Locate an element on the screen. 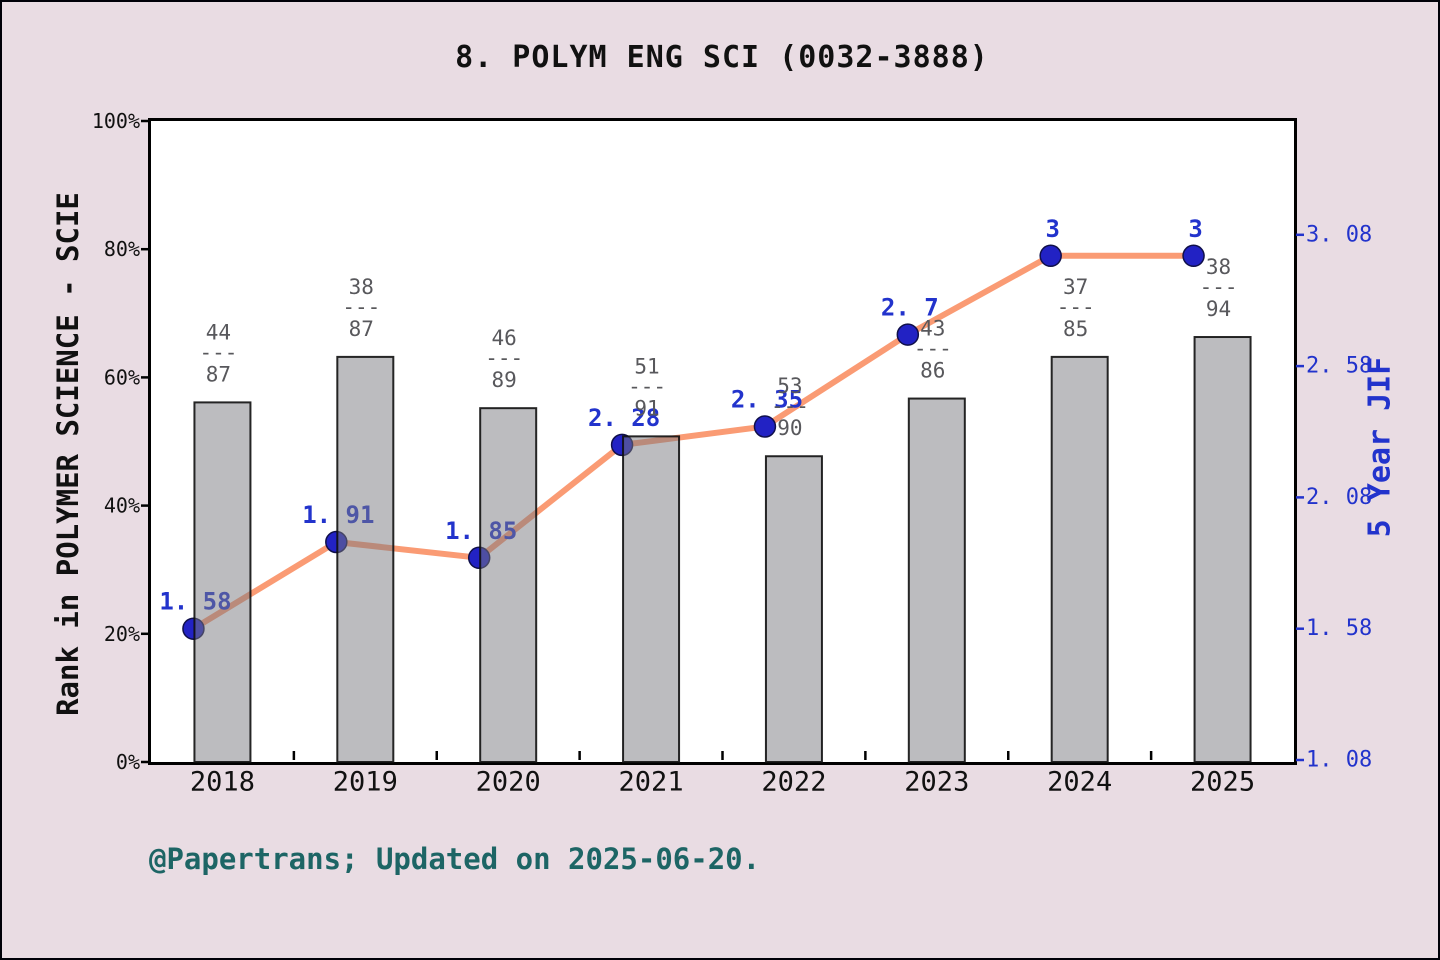 This screenshot has width=1440, height=960. bar-2023 is located at coordinates (936, 580).